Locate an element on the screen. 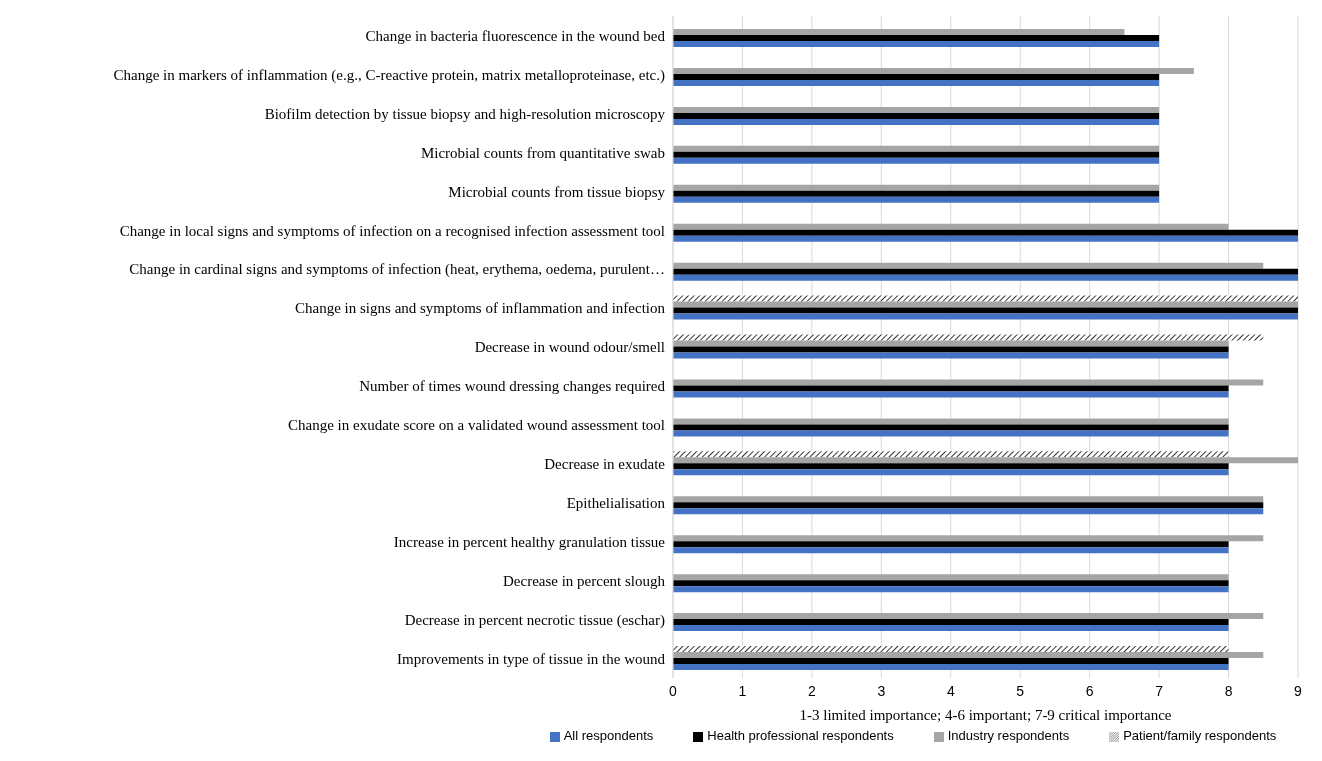 The image size is (1322, 761). x-tick-label: 9 is located at coordinates (1298, 690).